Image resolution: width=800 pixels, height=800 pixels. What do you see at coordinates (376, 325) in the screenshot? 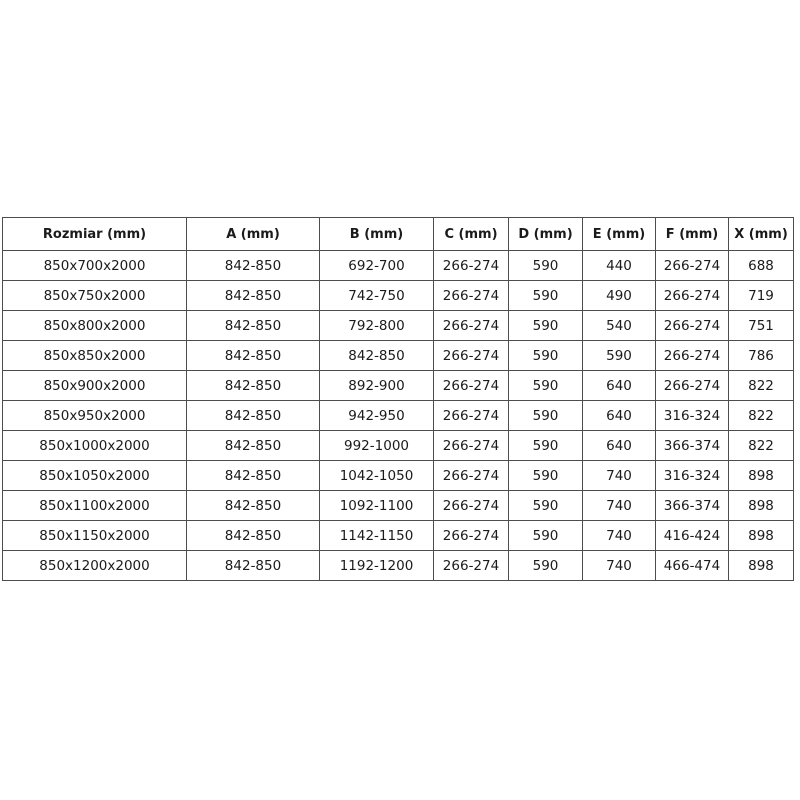
I see `table-cell: 792-800` at bounding box center [376, 325].